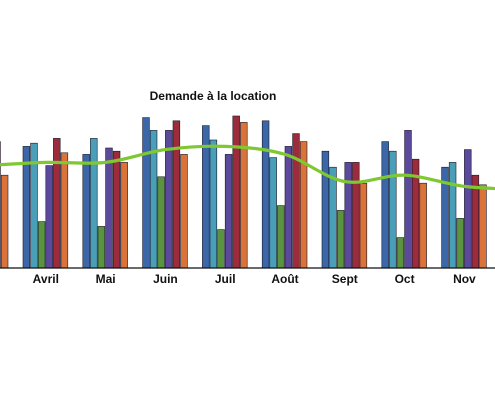  I want to click on x-tick-label: Nov, so click(464, 279).